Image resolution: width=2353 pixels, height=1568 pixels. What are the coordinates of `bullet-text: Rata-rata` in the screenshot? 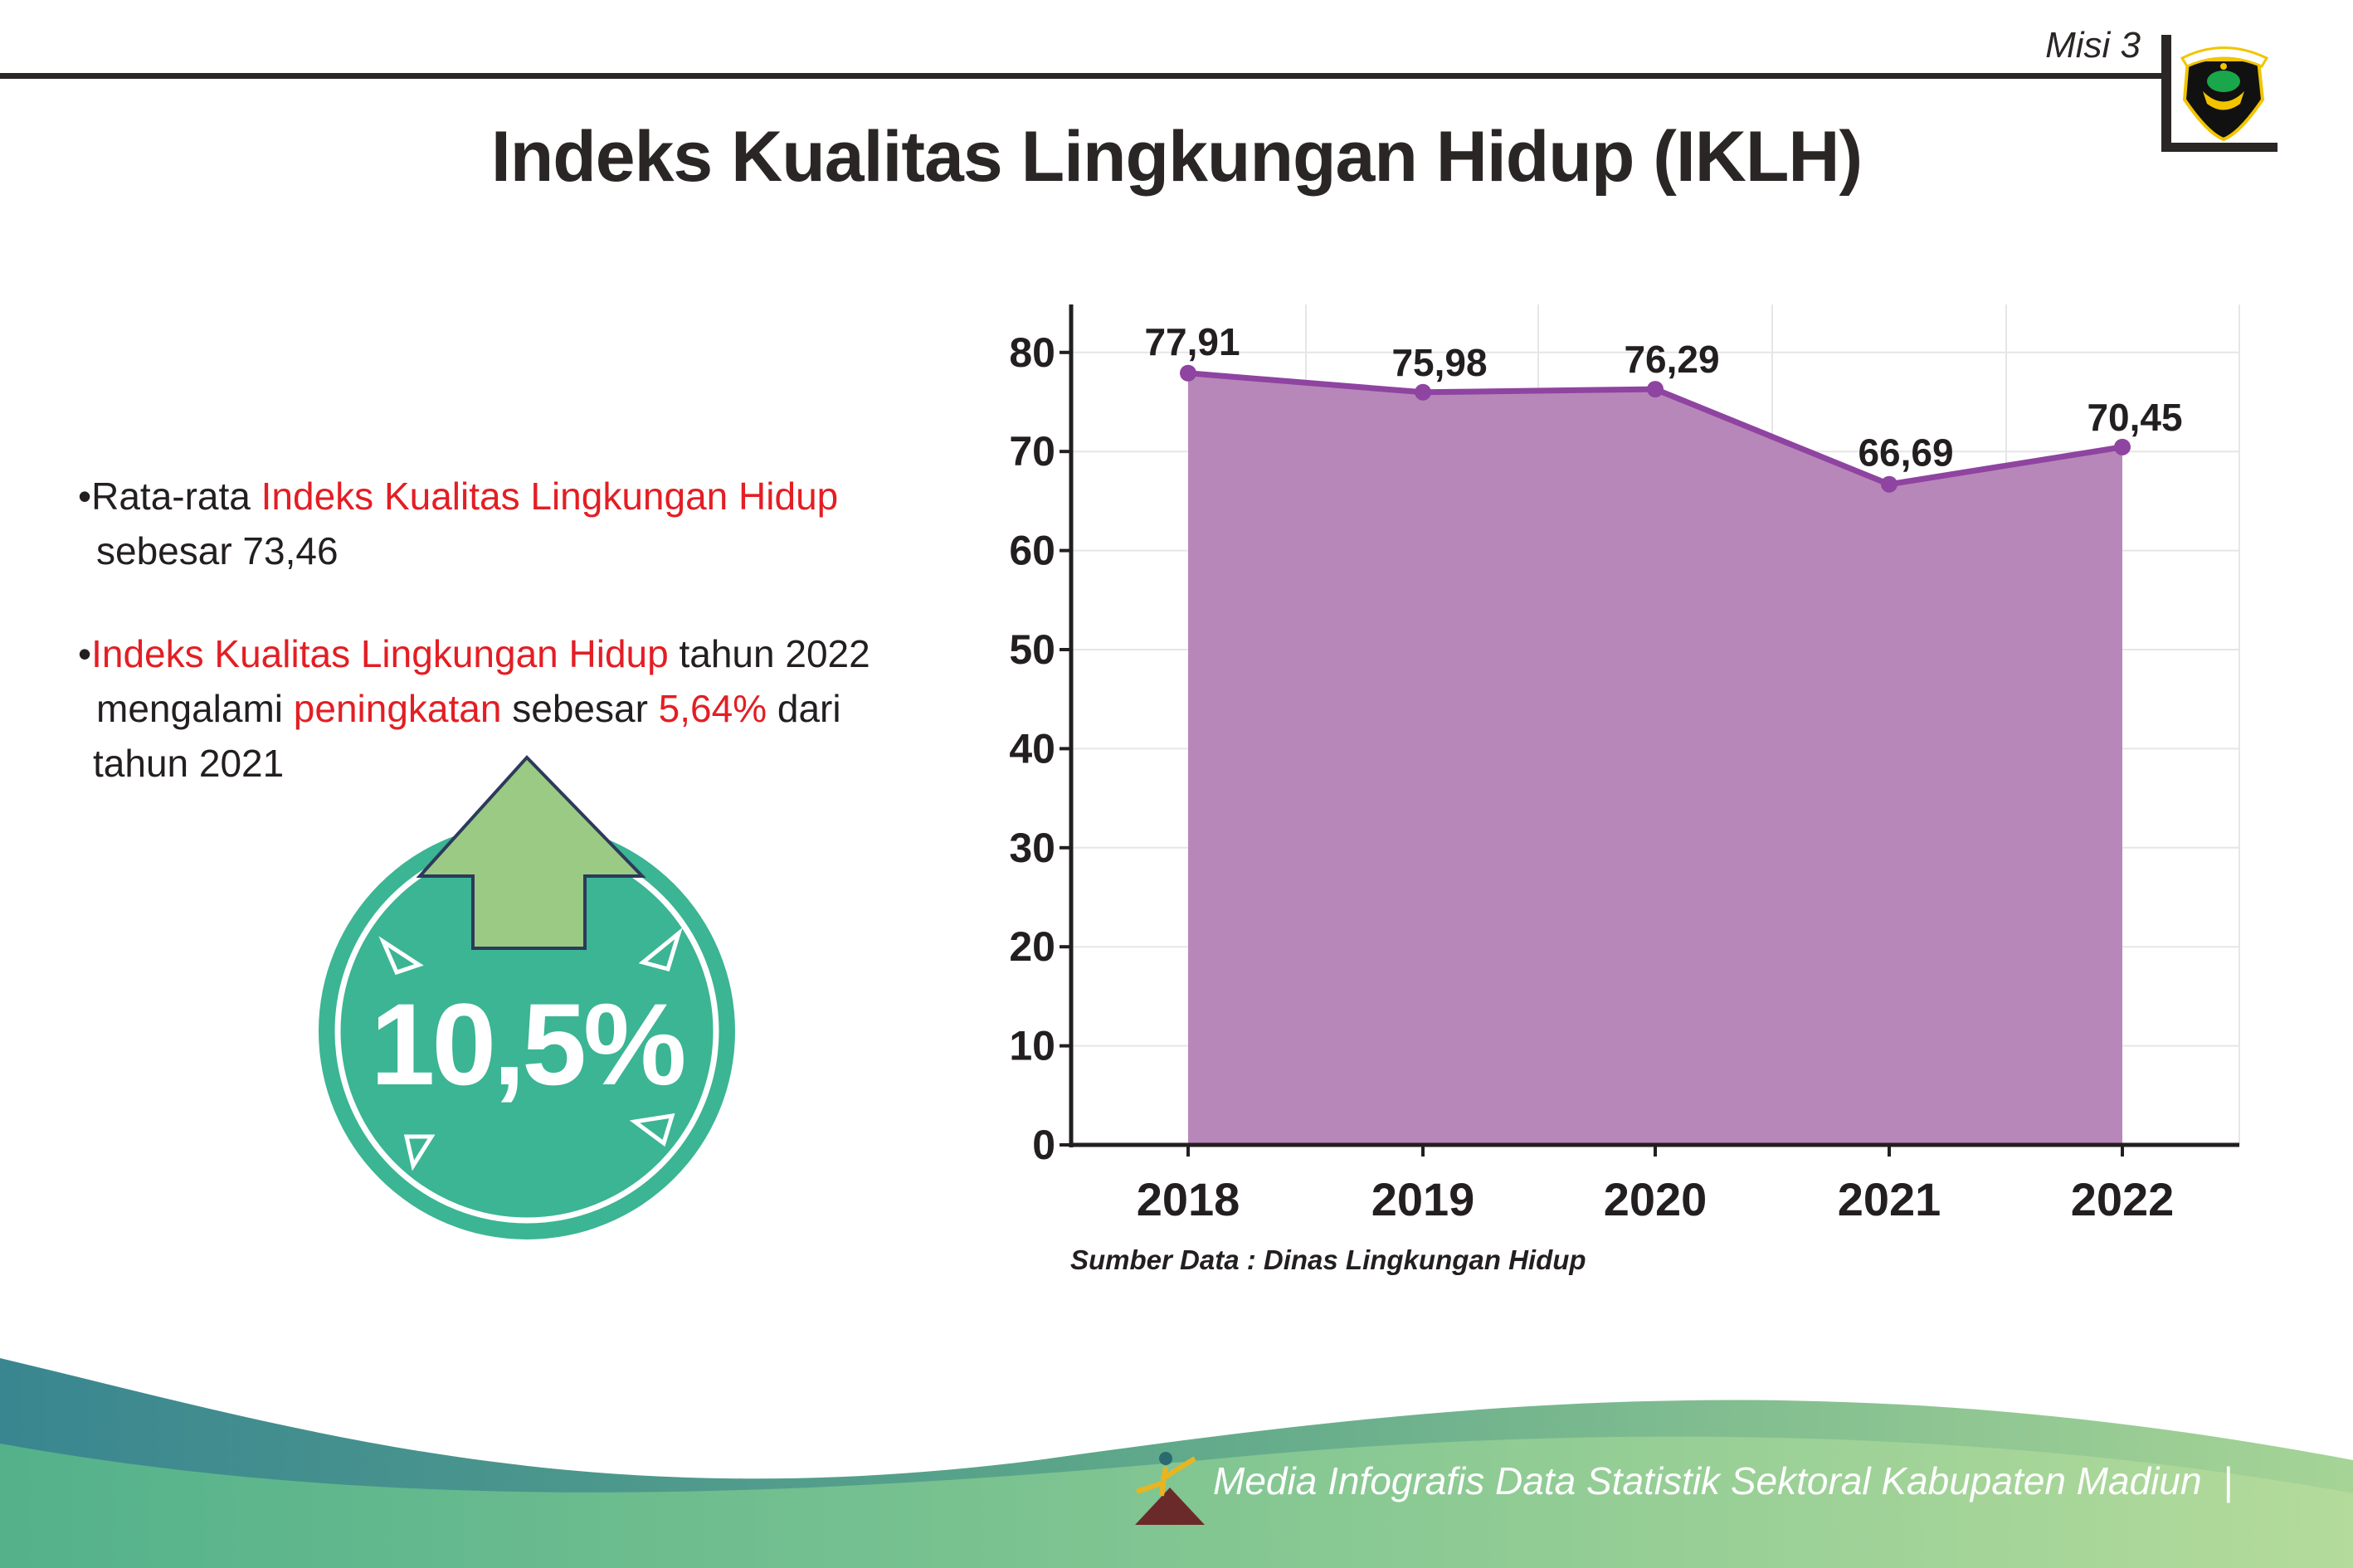 It's located at (176, 496).